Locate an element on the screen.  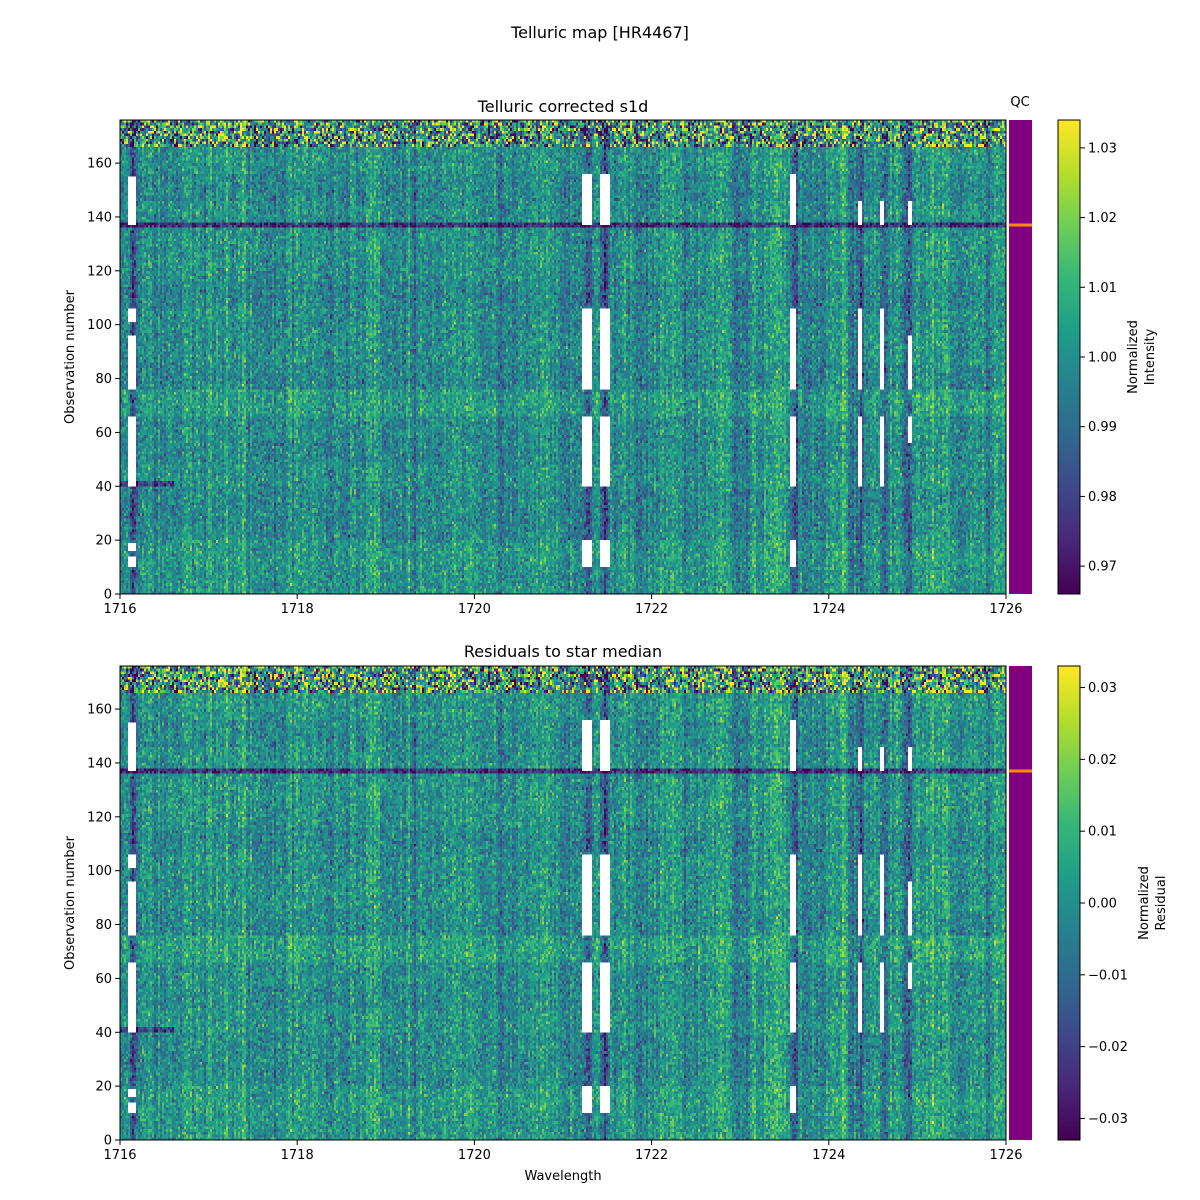
panel-title: Telluric corrected s1d is located at coordinates (563, 106).